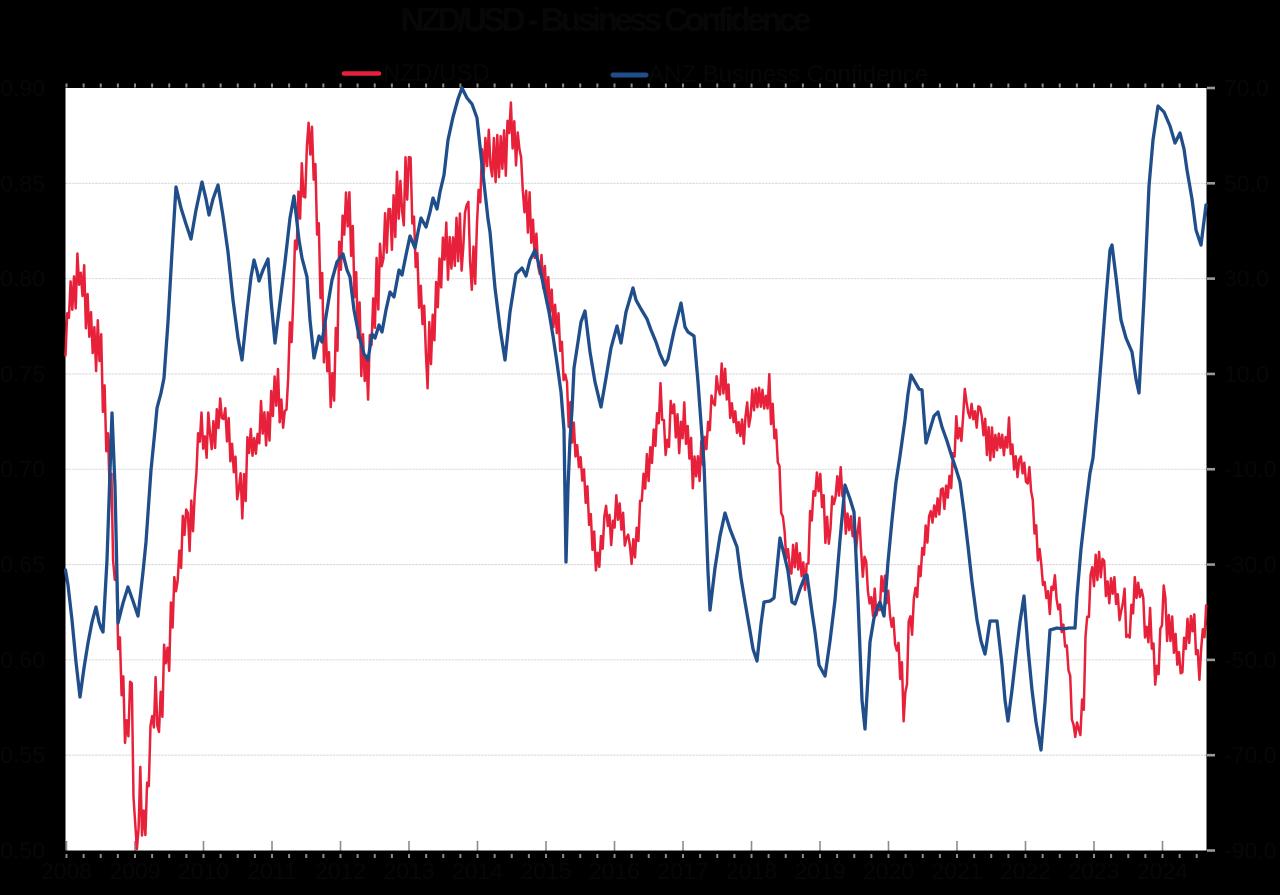 This screenshot has width=1280, height=895. What do you see at coordinates (1246, 88) in the screenshot?
I see `svg-text: 70.0` at bounding box center [1246, 88].